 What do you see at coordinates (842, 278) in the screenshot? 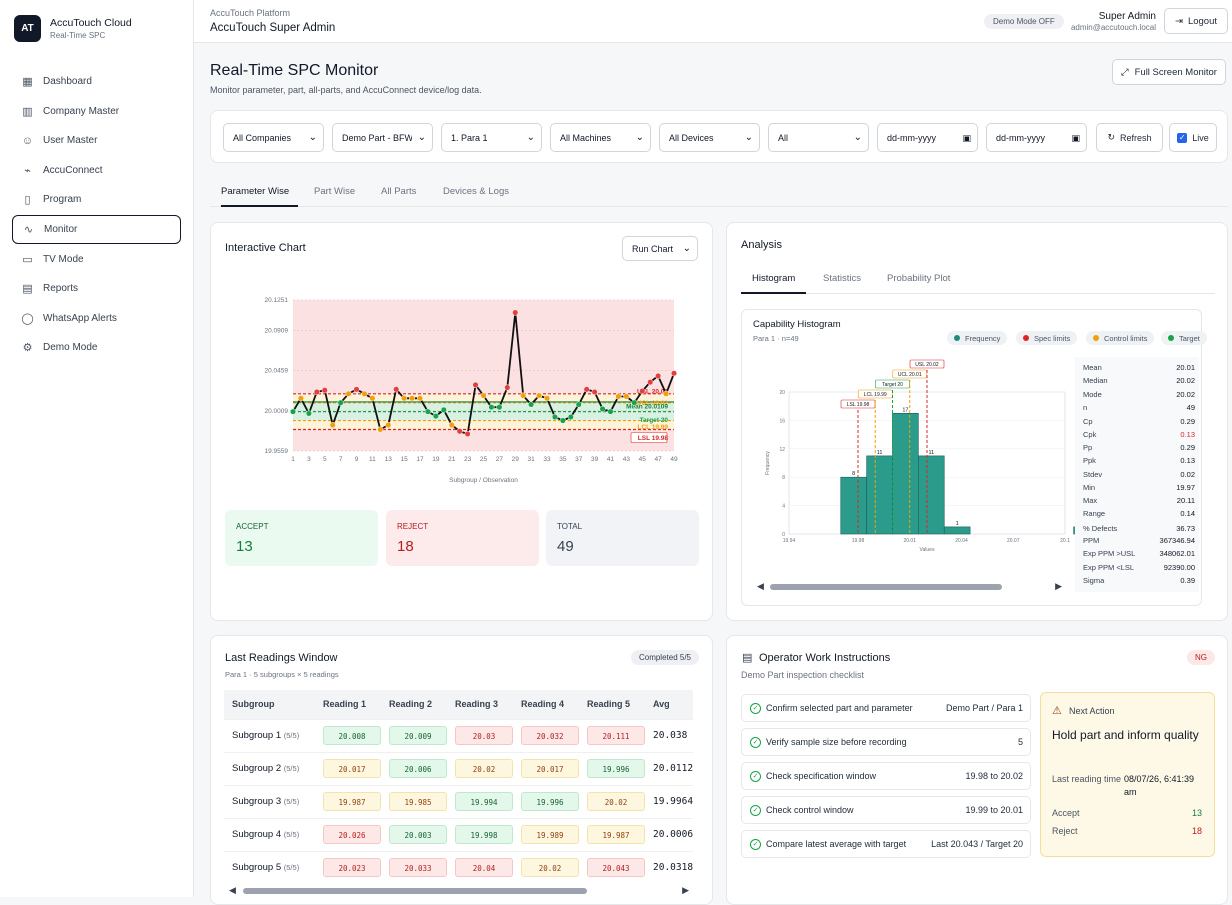
I see `tab-statistics: Statistics` at bounding box center [842, 278].